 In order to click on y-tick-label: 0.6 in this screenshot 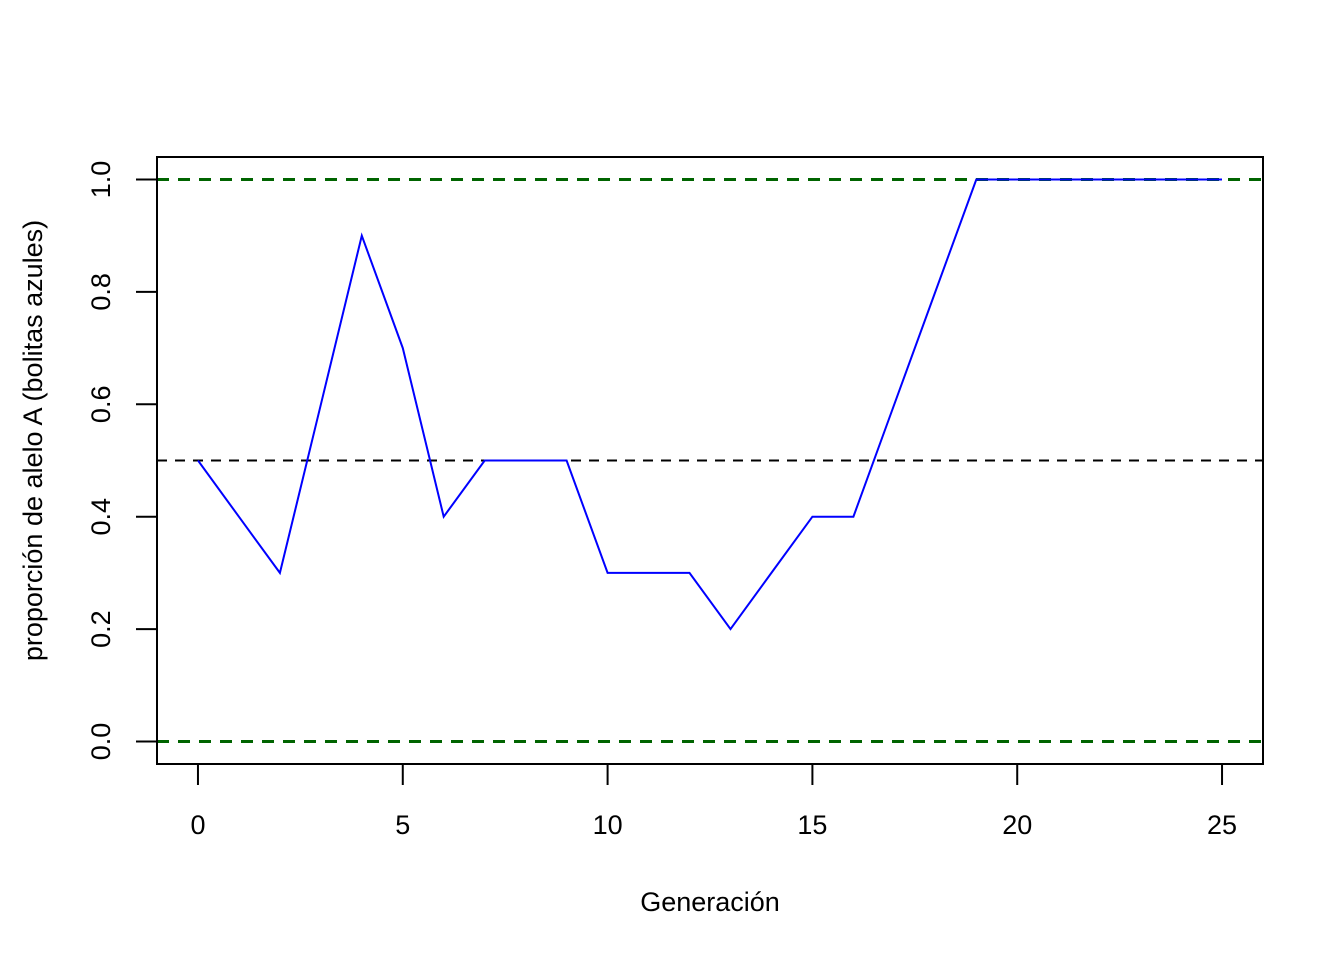, I will do `click(101, 405)`.